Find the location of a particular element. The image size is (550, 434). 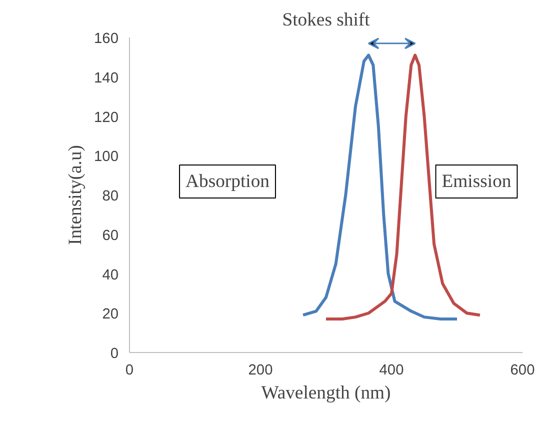

y-tick-label: 60 is located at coordinates (110, 236).